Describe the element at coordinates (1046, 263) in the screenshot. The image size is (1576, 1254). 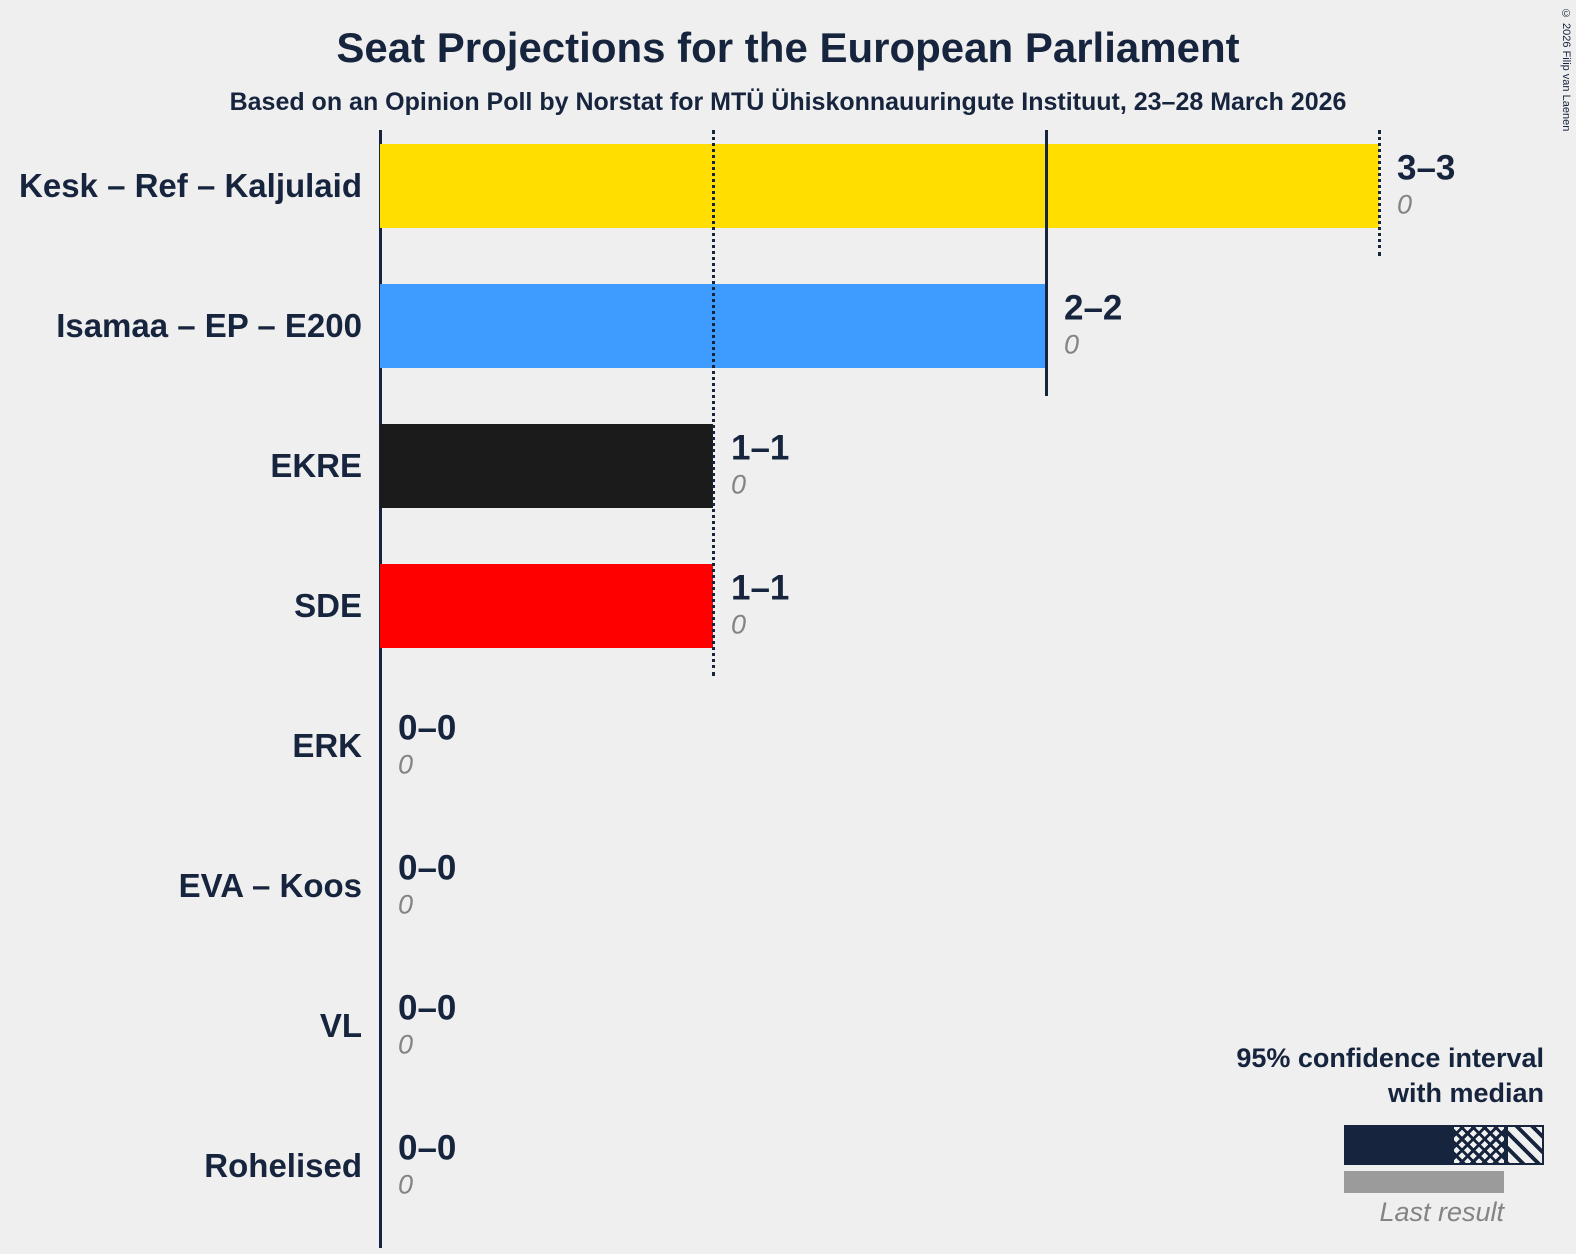
I see `gridline-2-seats` at that location.